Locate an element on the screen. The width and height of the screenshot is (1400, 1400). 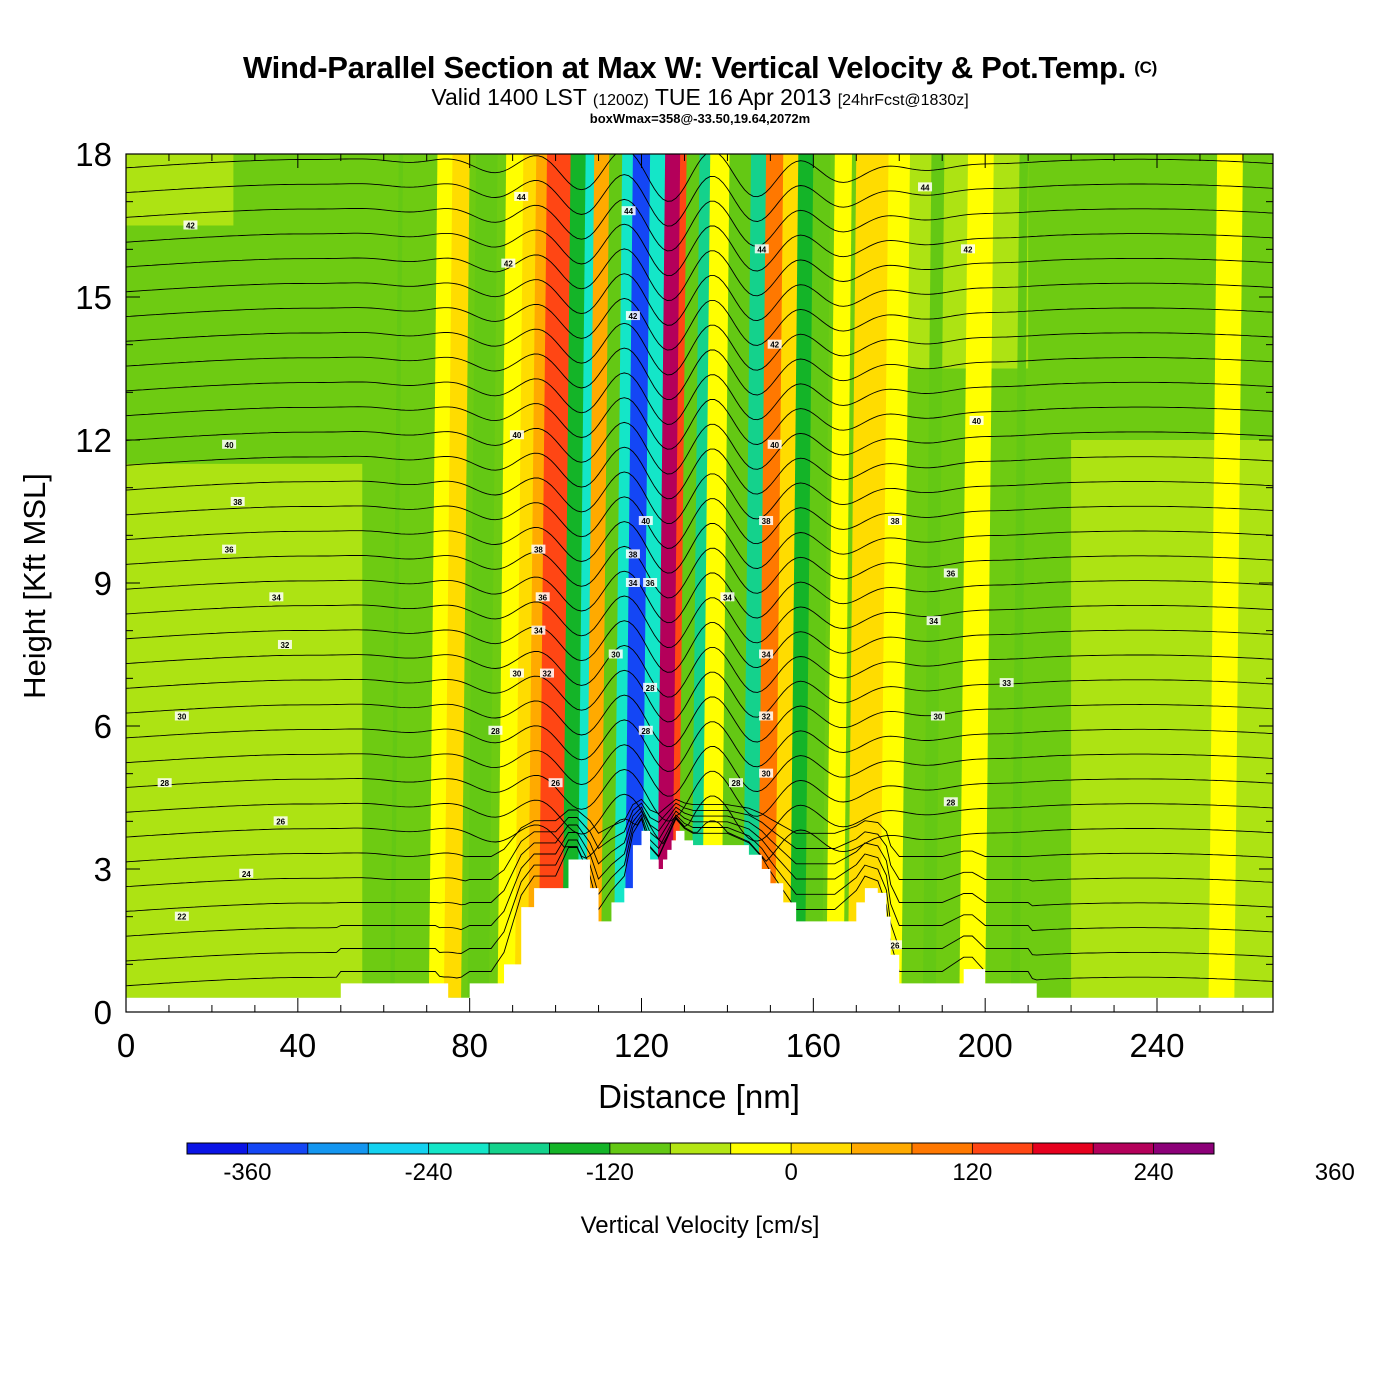
contour-label-text: 36 is located at coordinates (542, 597).